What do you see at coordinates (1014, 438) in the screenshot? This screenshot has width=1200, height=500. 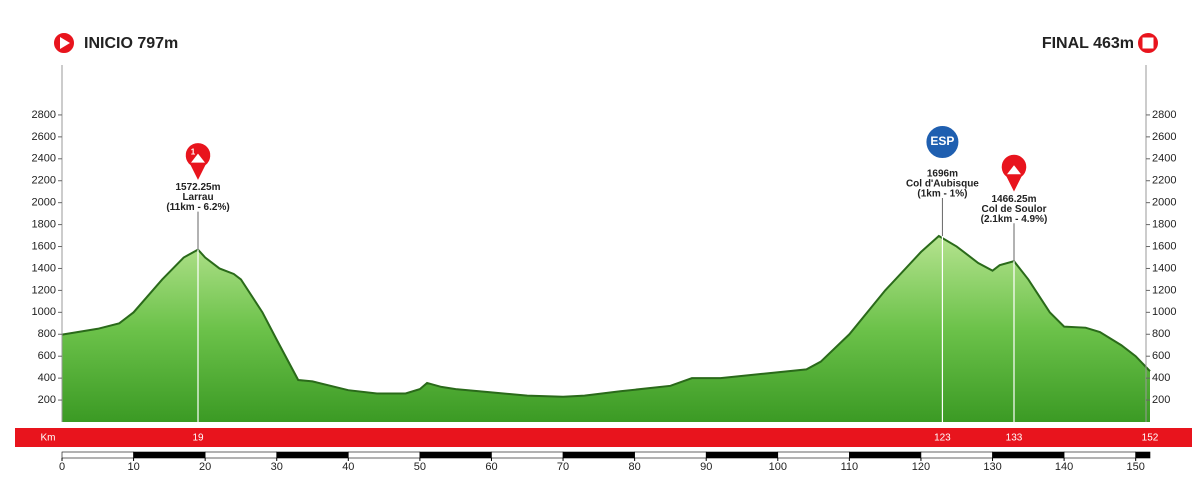 I see `km-marker: 133` at bounding box center [1014, 438].